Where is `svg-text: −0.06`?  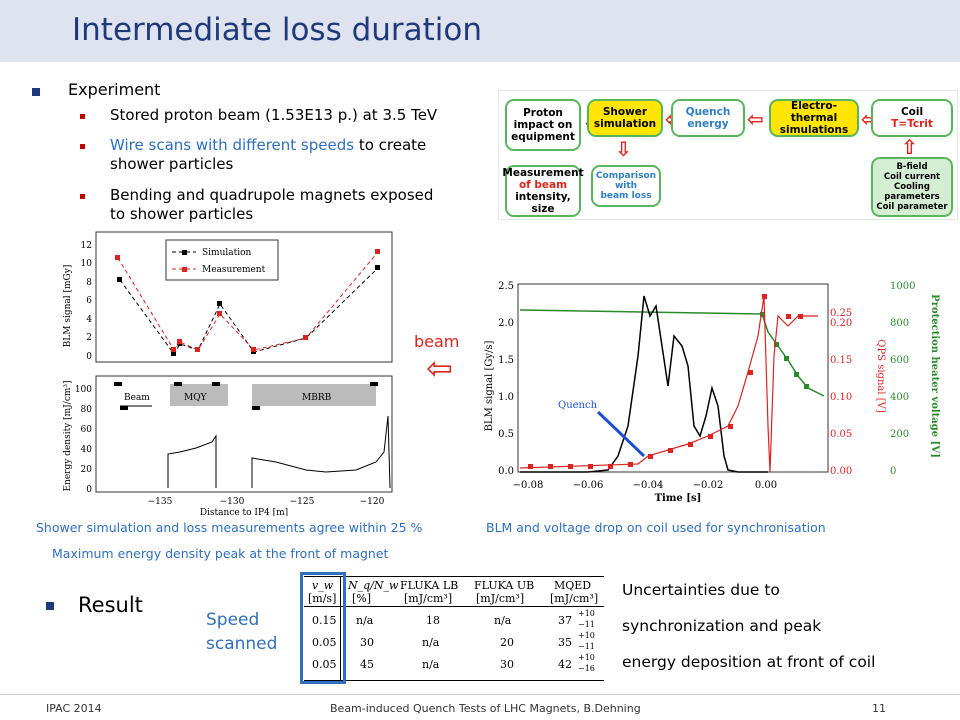 svg-text: −0.06 is located at coordinates (588, 485).